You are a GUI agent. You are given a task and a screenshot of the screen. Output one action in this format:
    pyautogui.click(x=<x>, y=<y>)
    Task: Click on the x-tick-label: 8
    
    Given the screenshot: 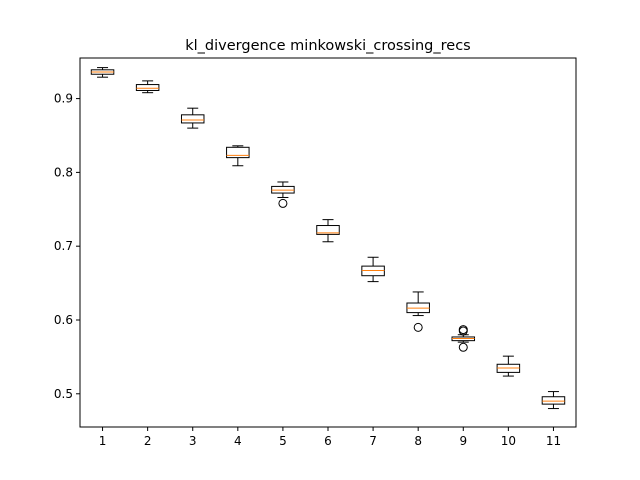 What is the action you would take?
    pyautogui.click(x=418, y=441)
    